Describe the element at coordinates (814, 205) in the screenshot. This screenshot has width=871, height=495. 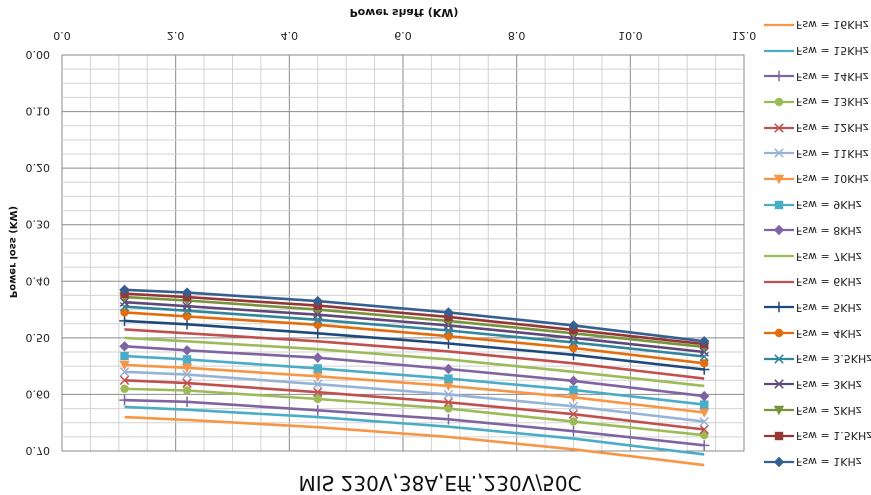
I see `legend-item: Fsw = 9KHz` at that location.